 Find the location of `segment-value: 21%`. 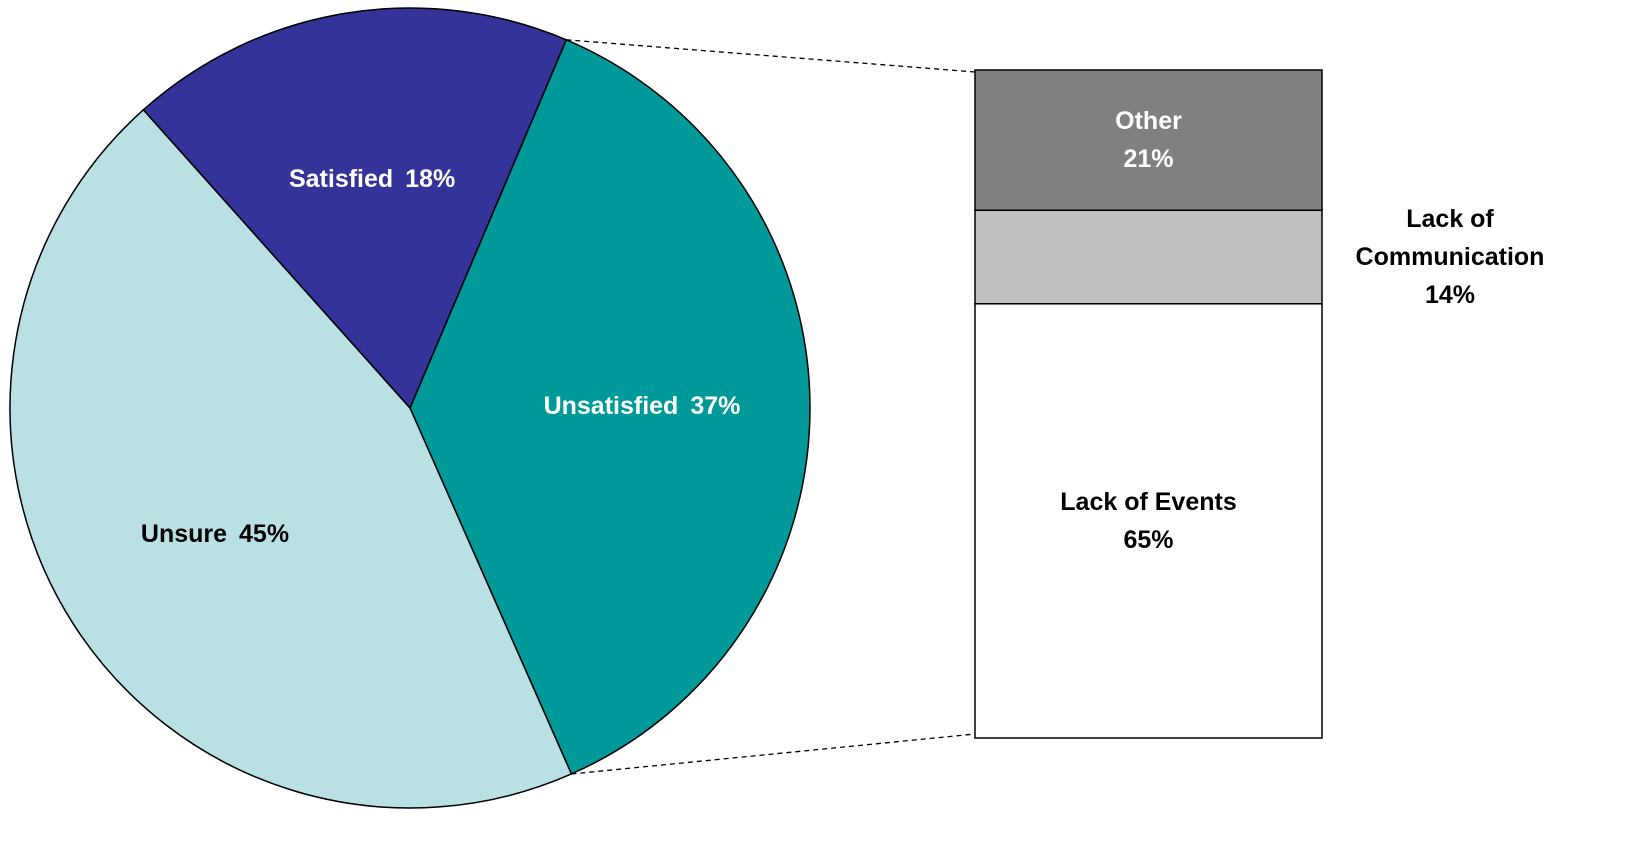

segment-value: 21% is located at coordinates (1148, 159).